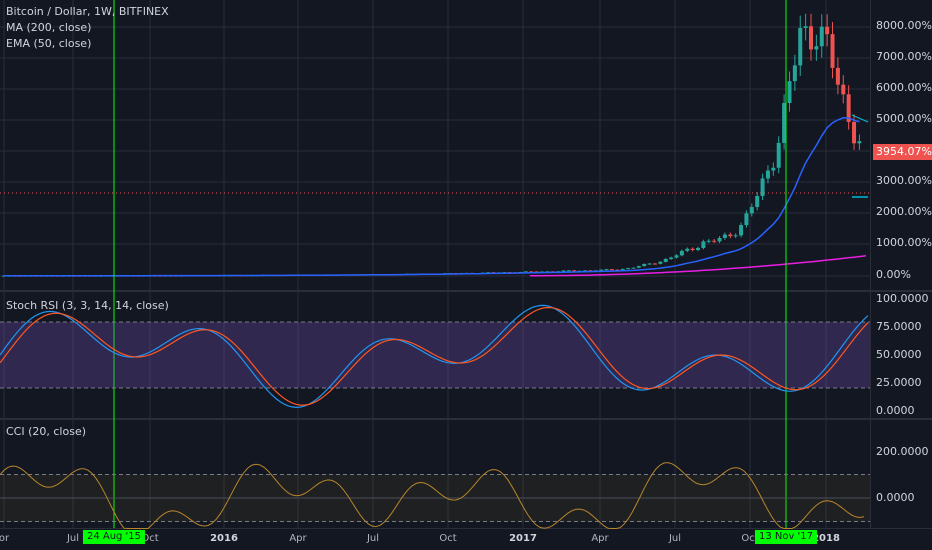 This screenshot has width=932, height=550. I want to click on stoch-axis-label: 100.0000, so click(902, 298).